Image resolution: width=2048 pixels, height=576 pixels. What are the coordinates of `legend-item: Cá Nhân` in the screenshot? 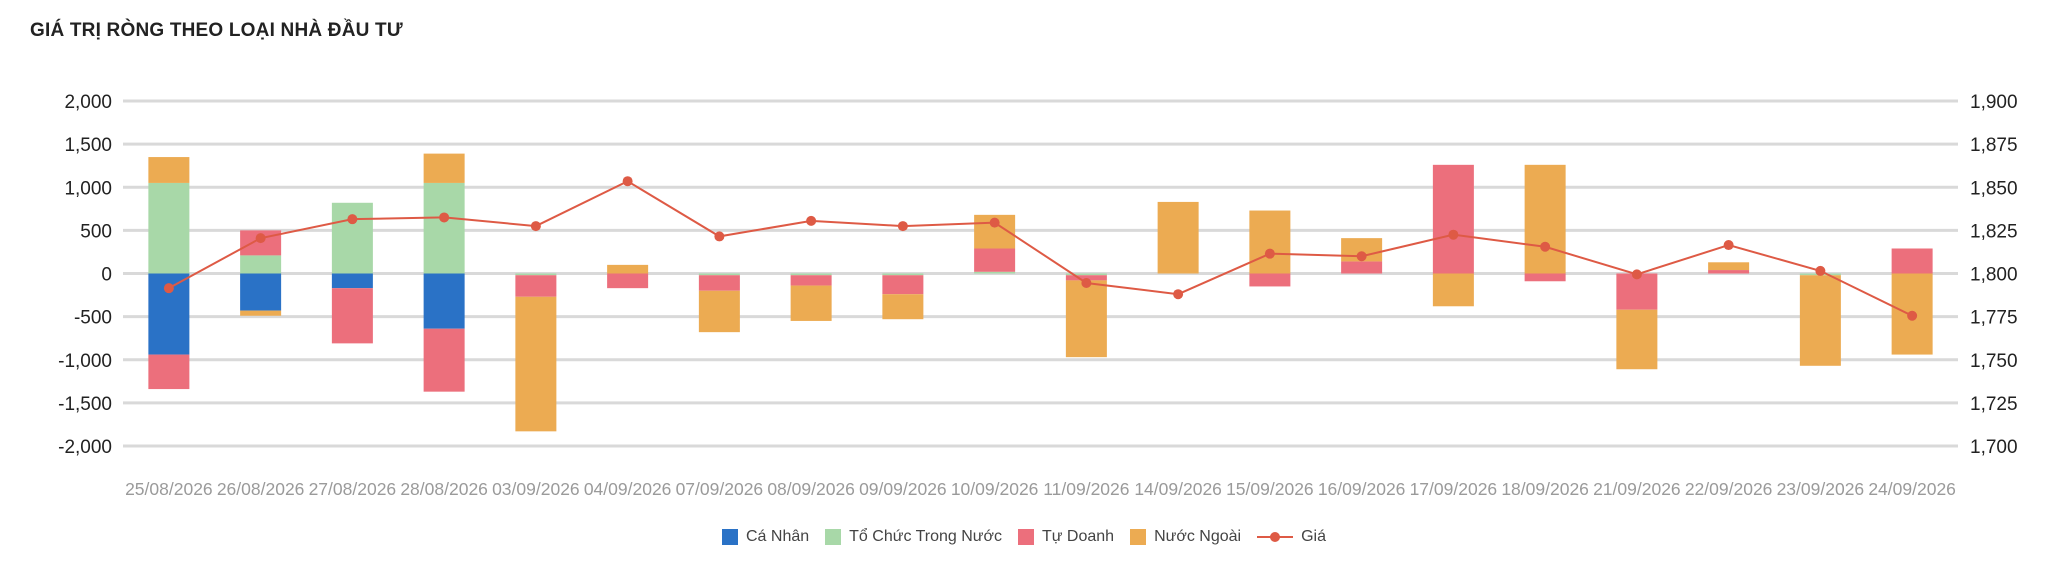 It's located at (765, 537).